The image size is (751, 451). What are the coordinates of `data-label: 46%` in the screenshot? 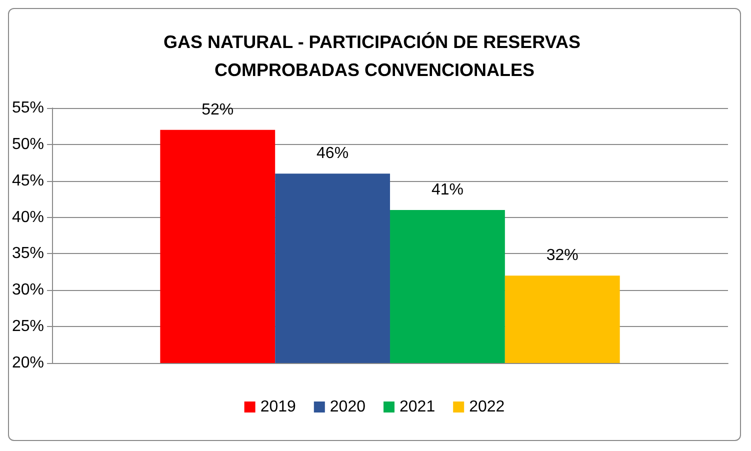 It's located at (332, 153).